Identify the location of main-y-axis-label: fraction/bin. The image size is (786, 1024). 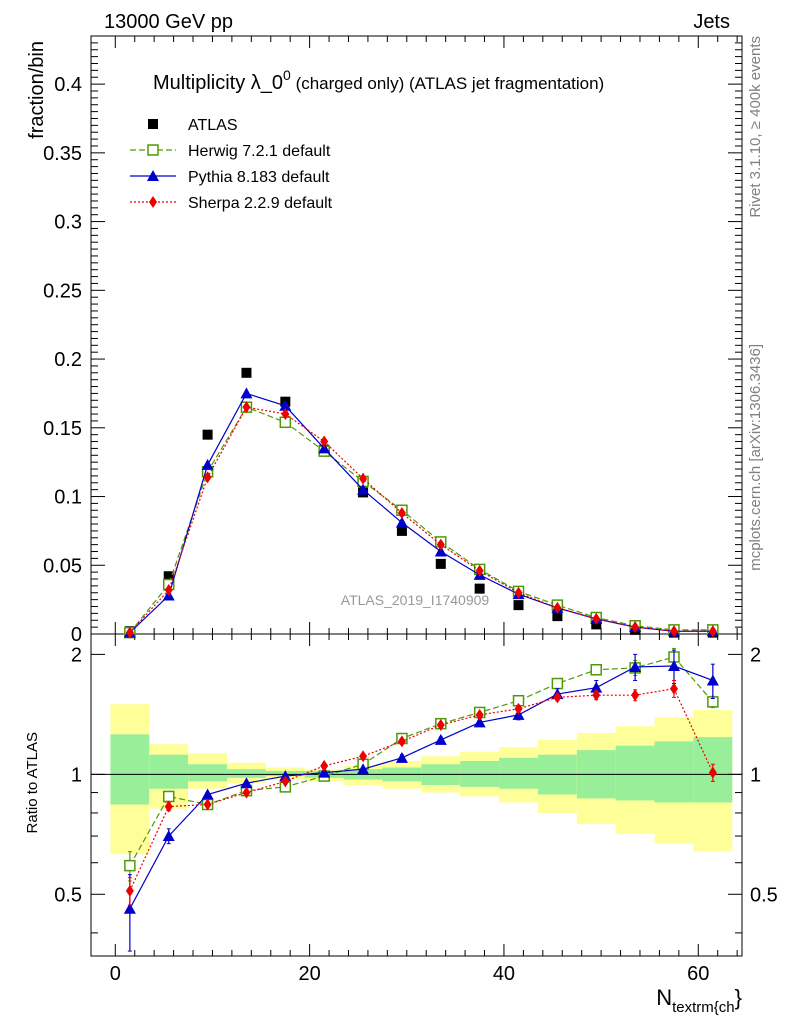
(37, 90).